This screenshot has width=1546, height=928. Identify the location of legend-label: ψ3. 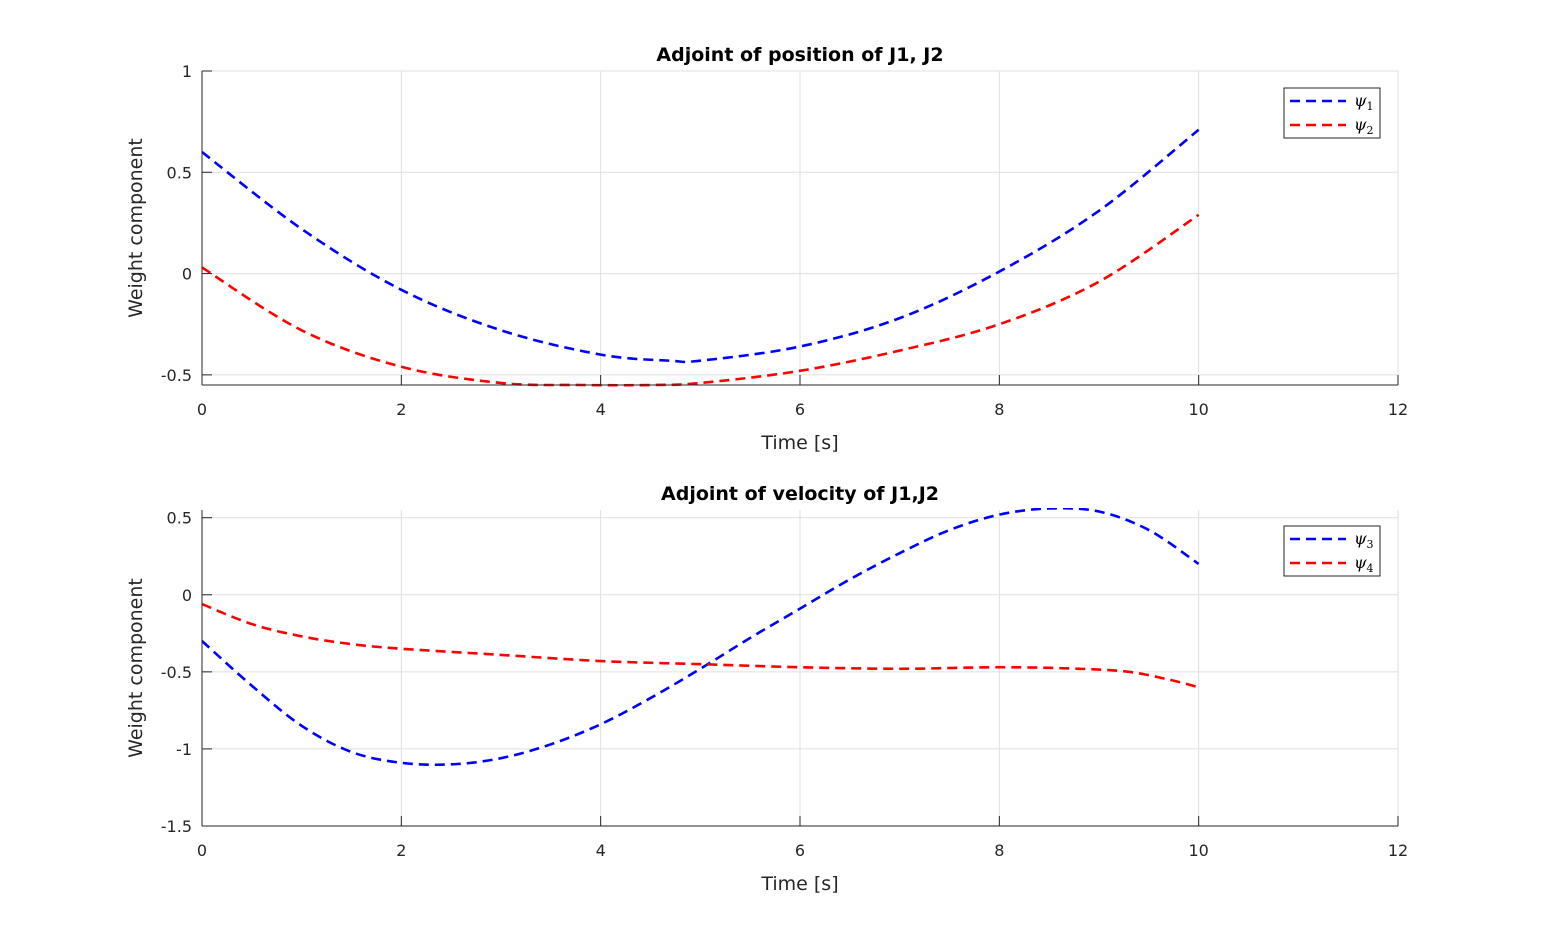
(1364, 540).